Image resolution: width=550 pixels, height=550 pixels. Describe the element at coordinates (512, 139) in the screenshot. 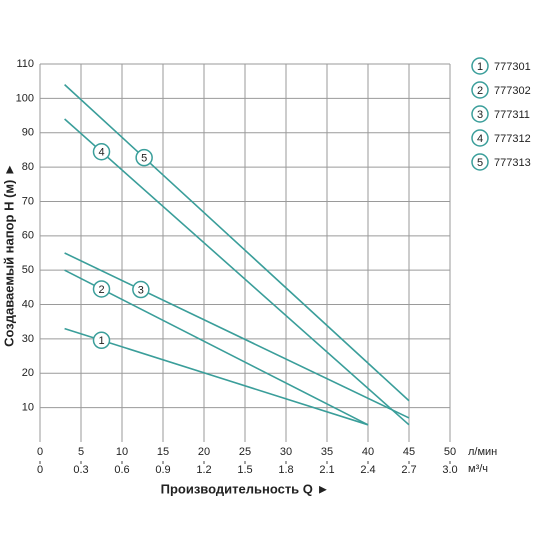

I see `legend-label: 777312` at that location.